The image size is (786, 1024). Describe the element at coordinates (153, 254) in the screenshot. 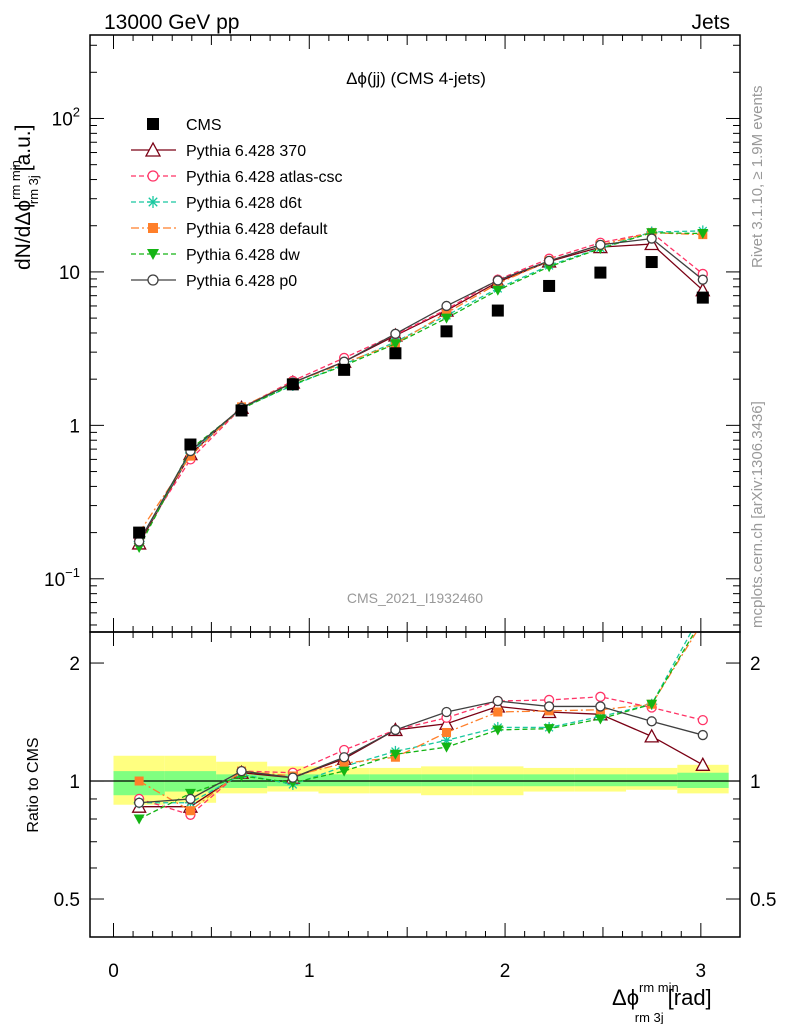

I see `legend-marker-dw` at that location.